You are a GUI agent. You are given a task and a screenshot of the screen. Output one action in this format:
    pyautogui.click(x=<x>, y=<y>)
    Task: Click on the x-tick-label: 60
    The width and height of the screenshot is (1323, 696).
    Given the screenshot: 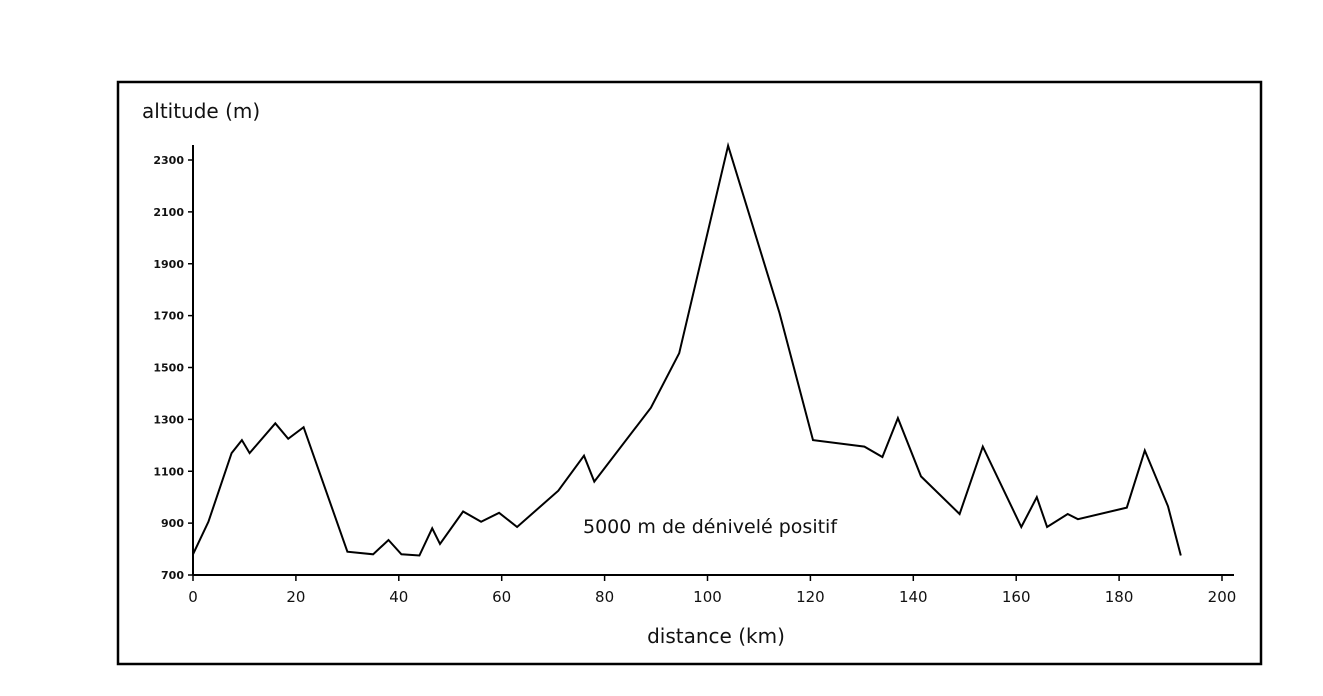 What is the action you would take?
    pyautogui.click(x=501, y=597)
    